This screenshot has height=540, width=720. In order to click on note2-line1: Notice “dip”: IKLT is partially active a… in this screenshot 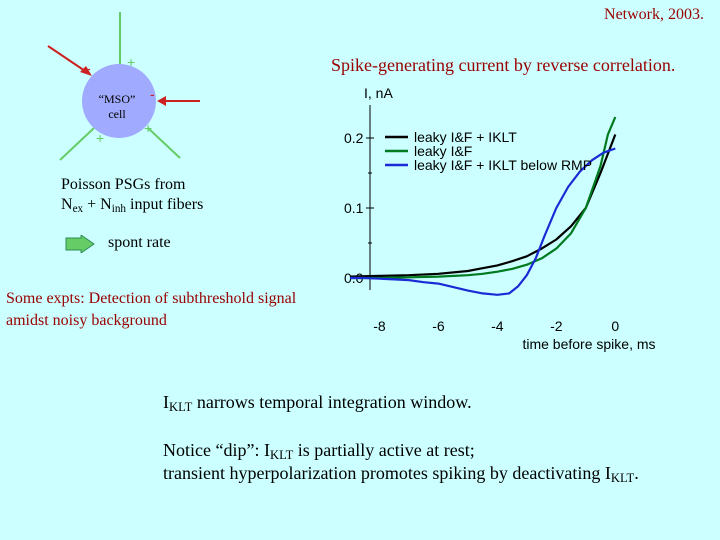, I will do `click(401, 450)`.